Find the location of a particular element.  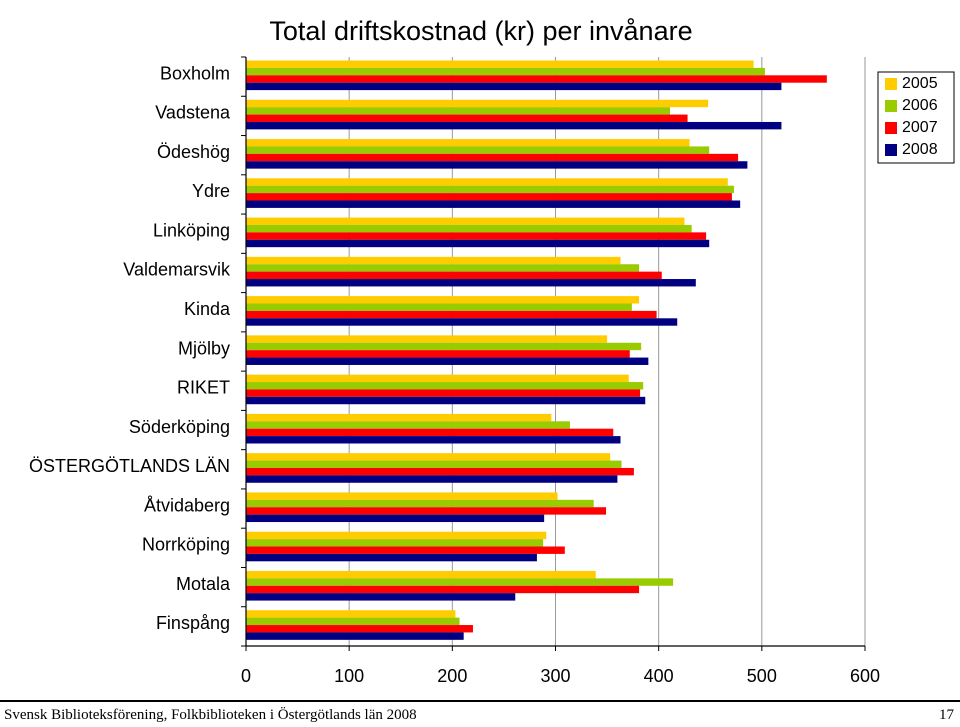

category-label: Linköping is located at coordinates (191, 230).